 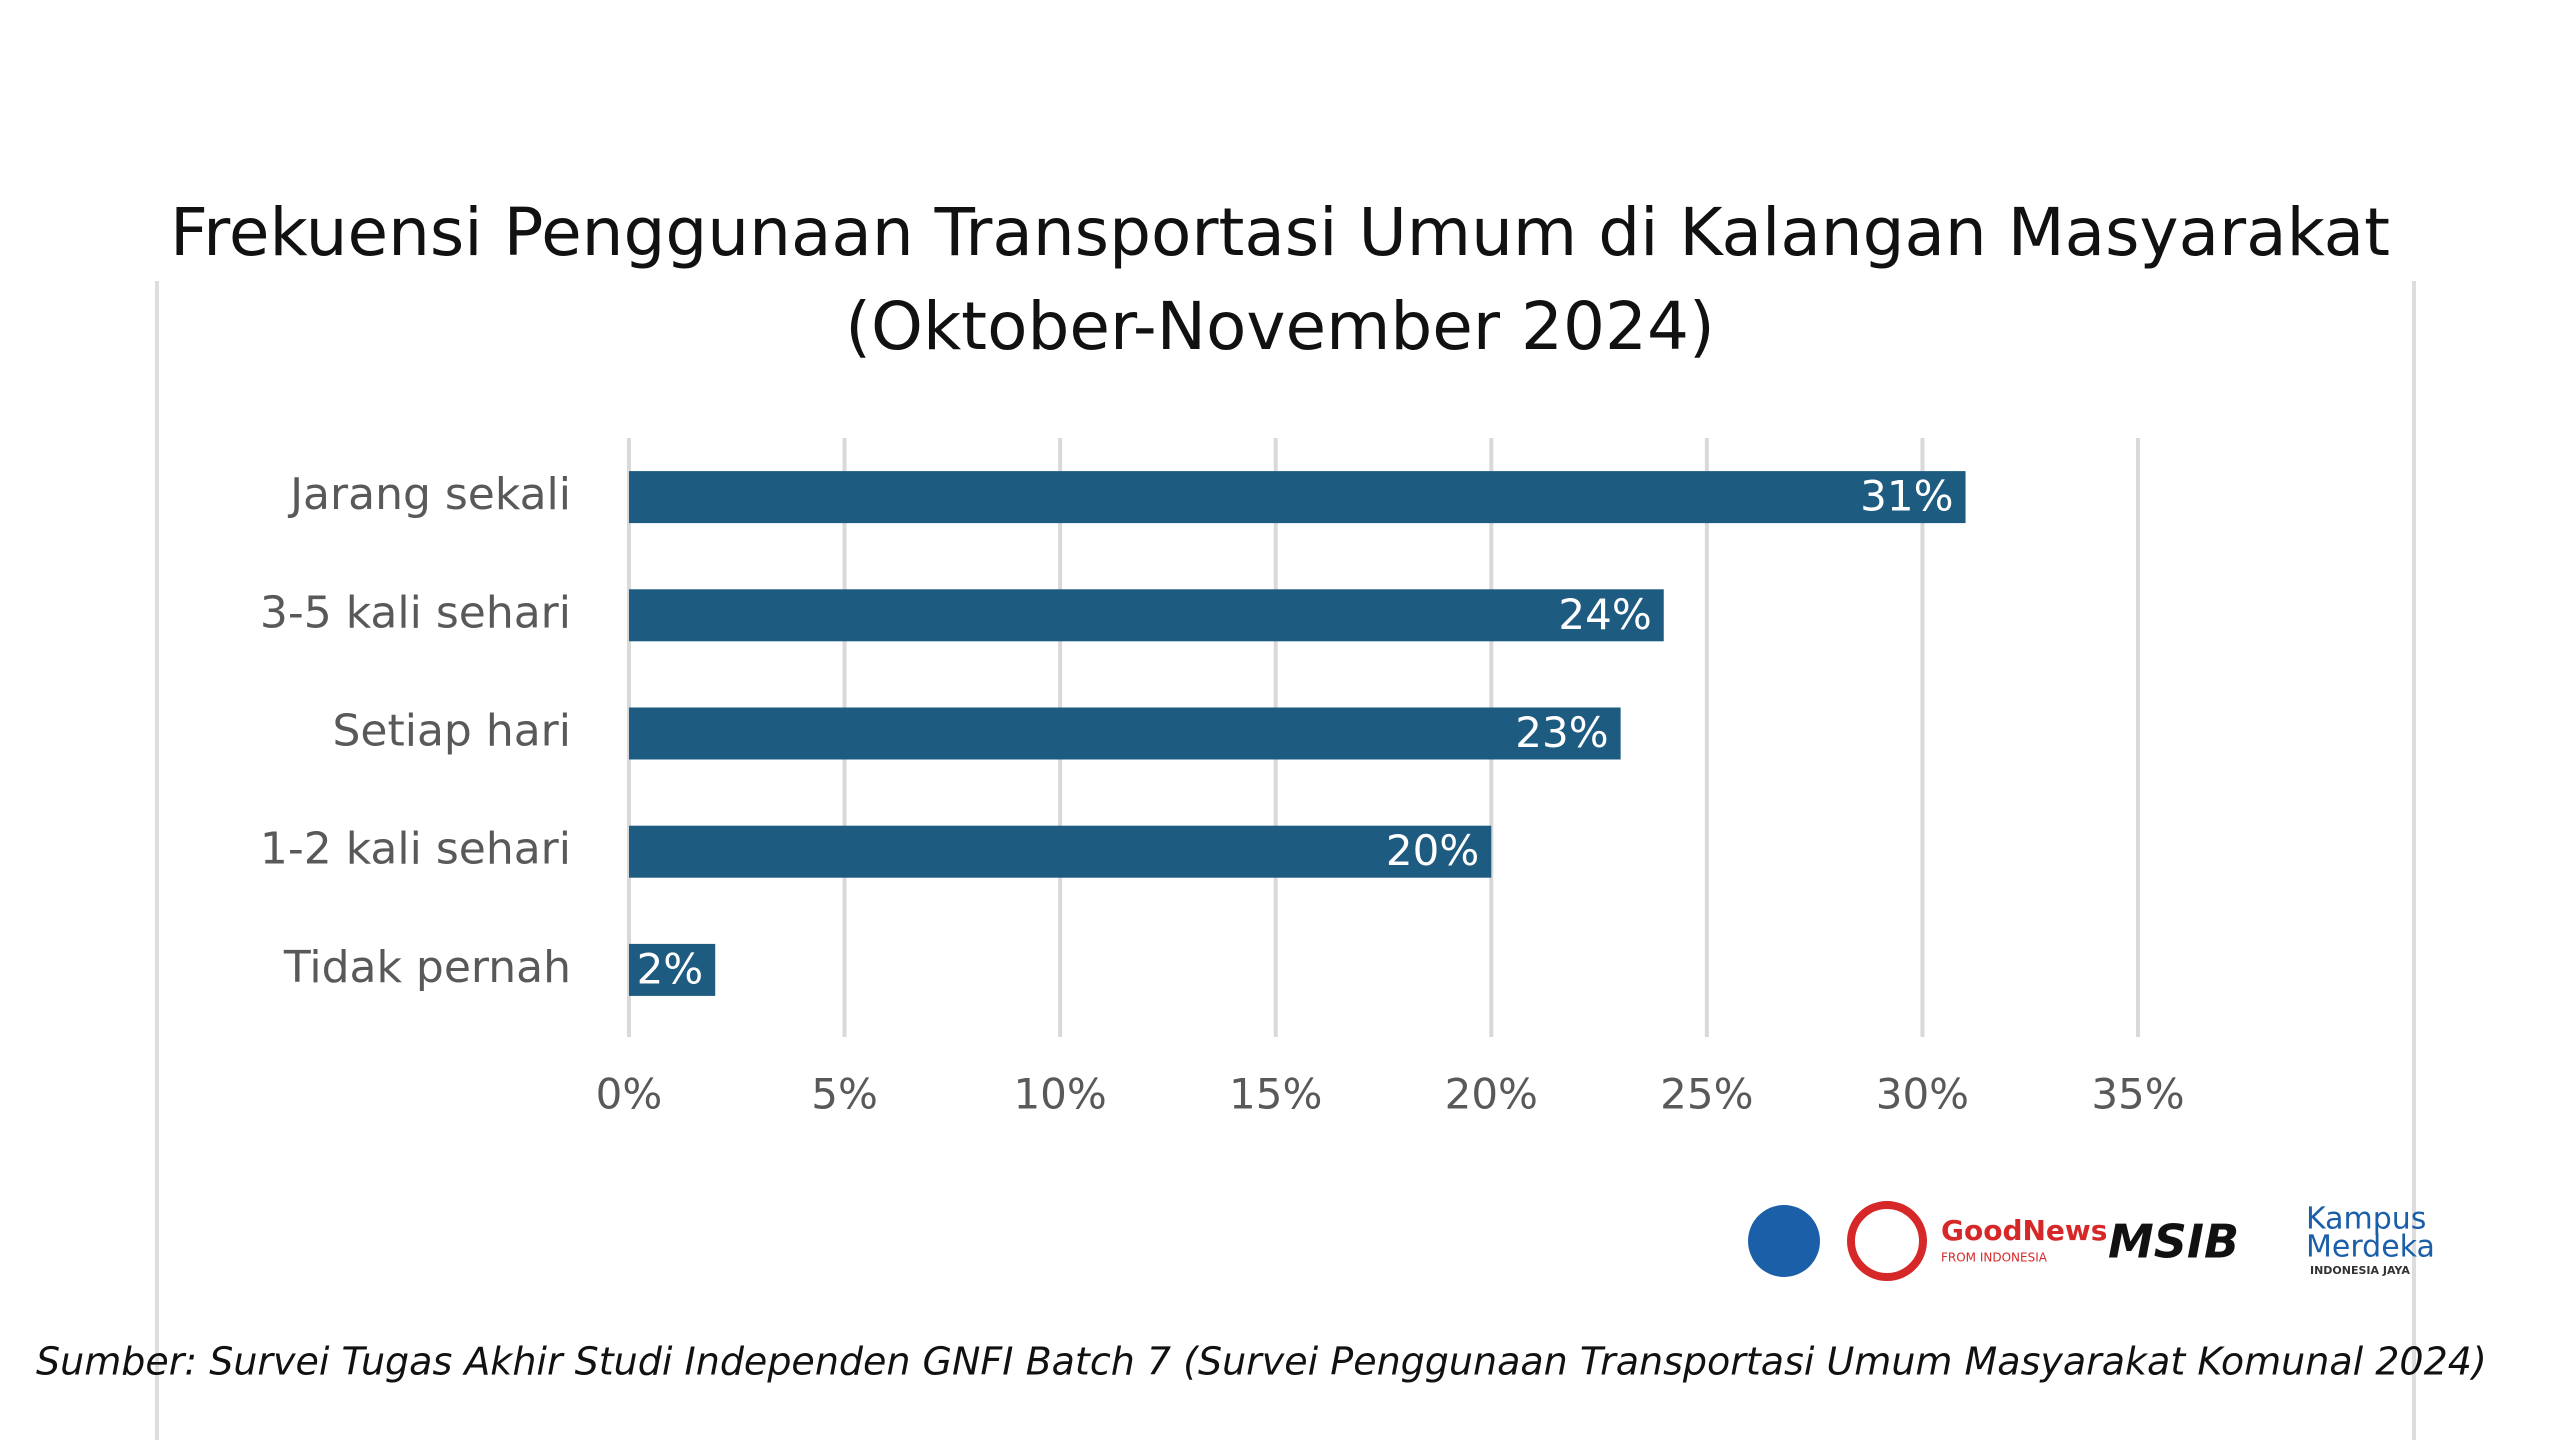 I want to click on x-tick-label: 30%, so click(x=1922, y=1094).